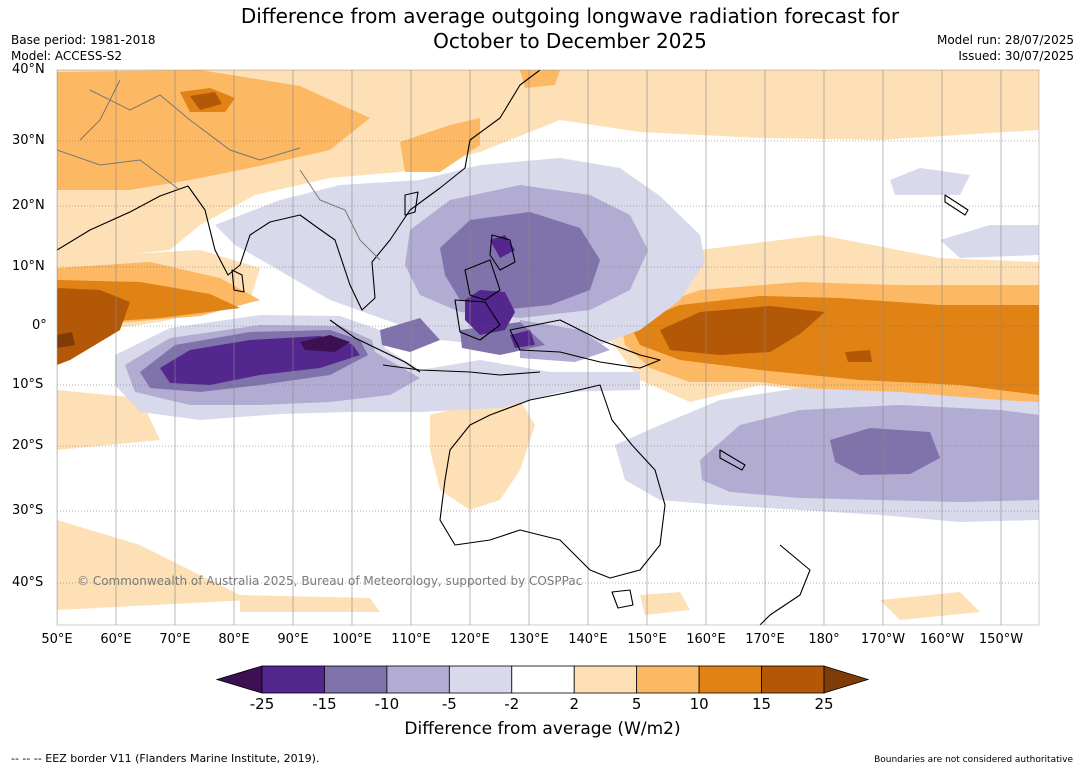 This screenshot has width=1085, height=770. I want to click on colorbar-tick-label: -2, so click(512, 704).